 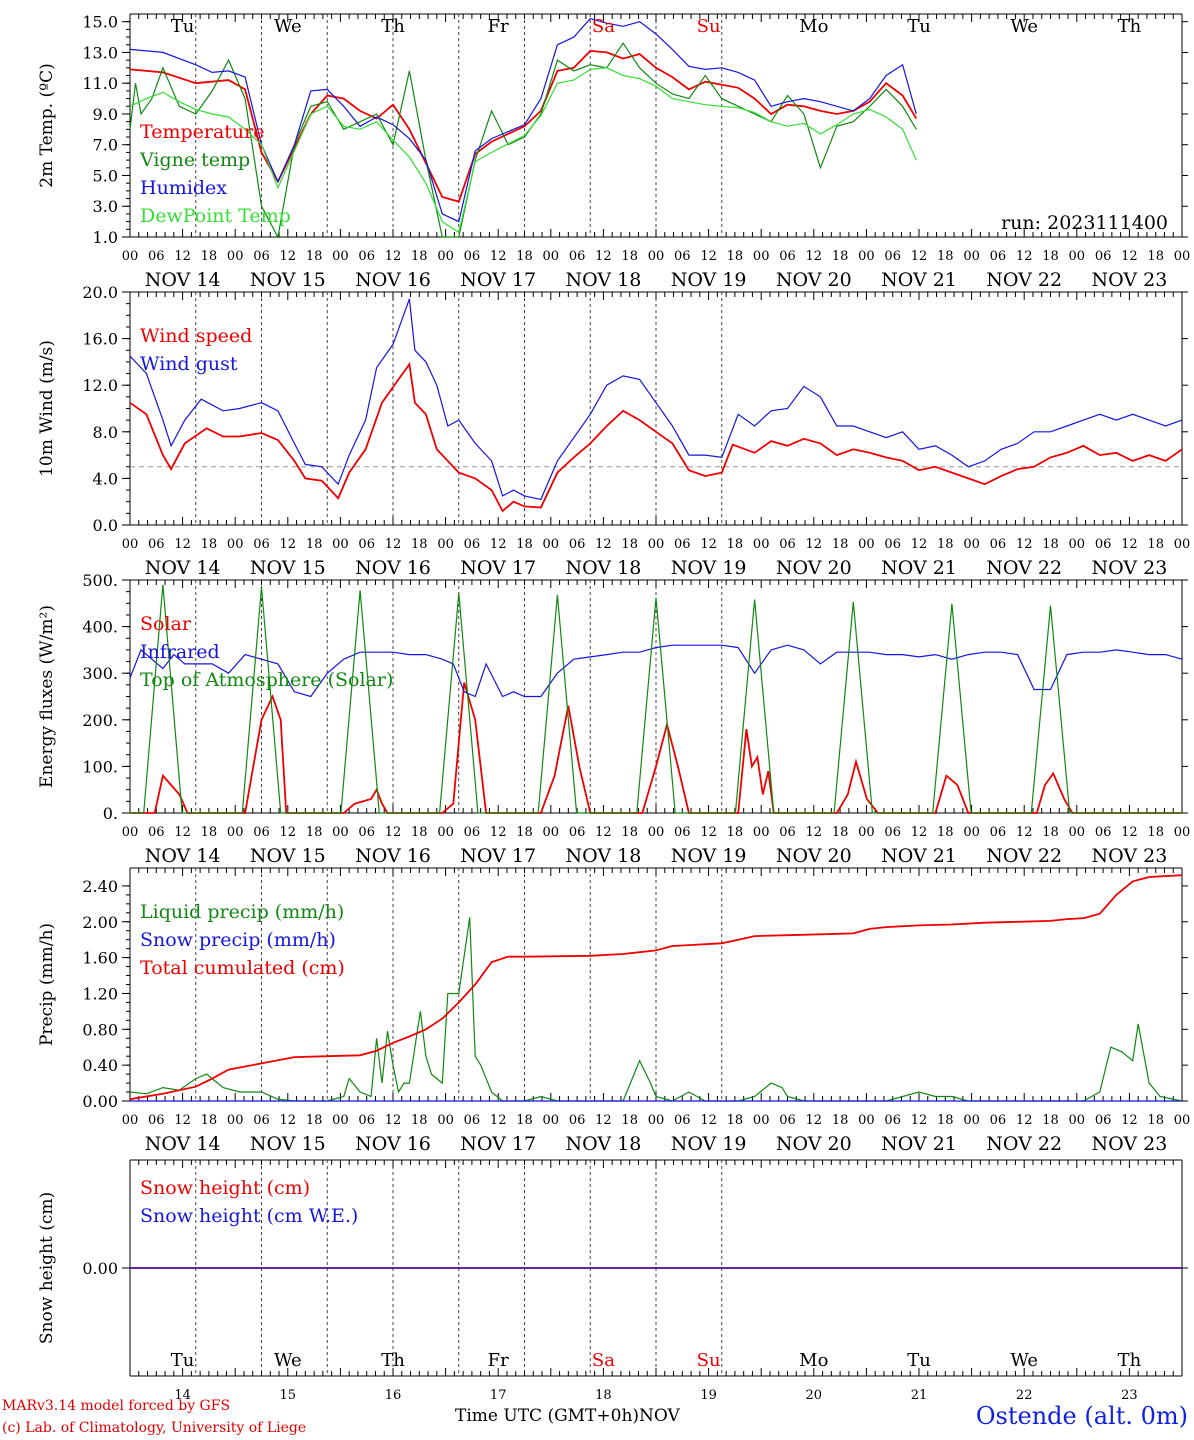 What do you see at coordinates (100, 766) in the screenshot?
I see `y-tick-label: 100.` at bounding box center [100, 766].